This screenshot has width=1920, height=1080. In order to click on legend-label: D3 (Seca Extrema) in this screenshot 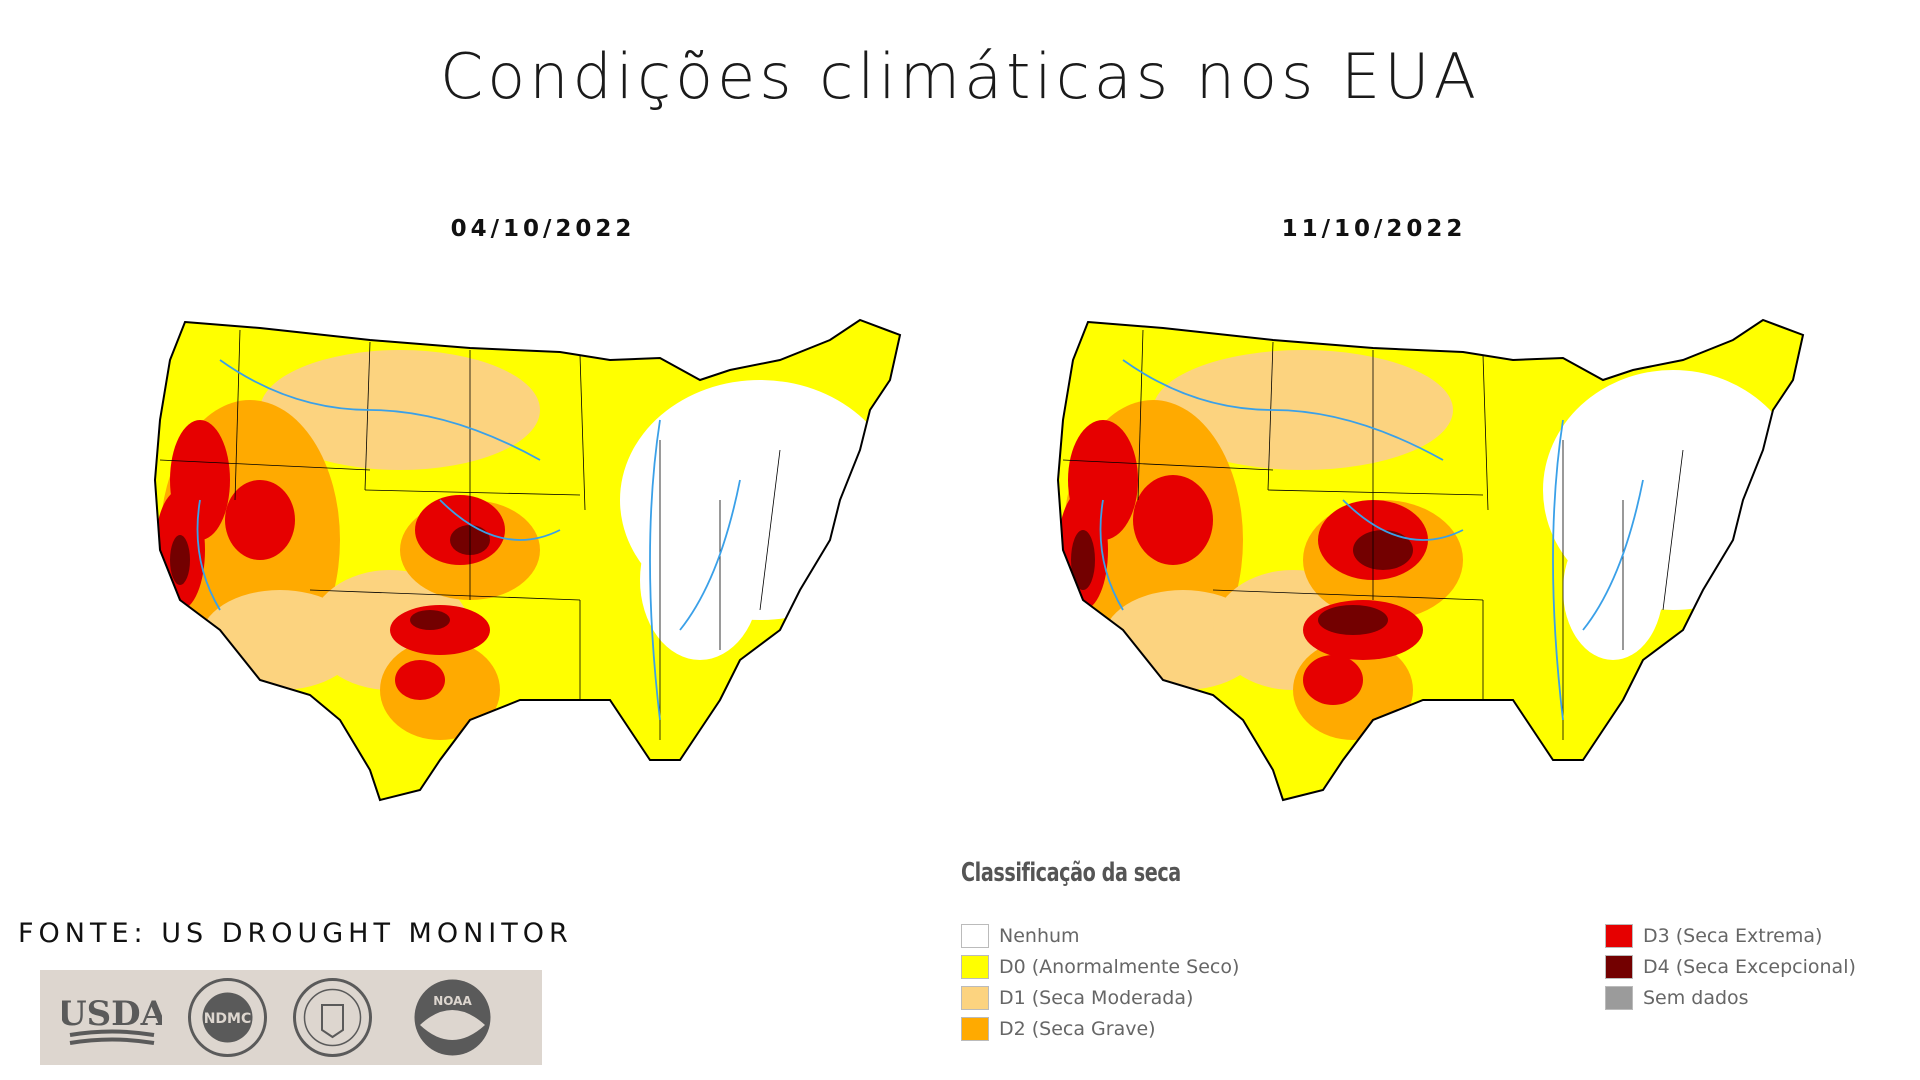, I will do `click(1733, 936)`.